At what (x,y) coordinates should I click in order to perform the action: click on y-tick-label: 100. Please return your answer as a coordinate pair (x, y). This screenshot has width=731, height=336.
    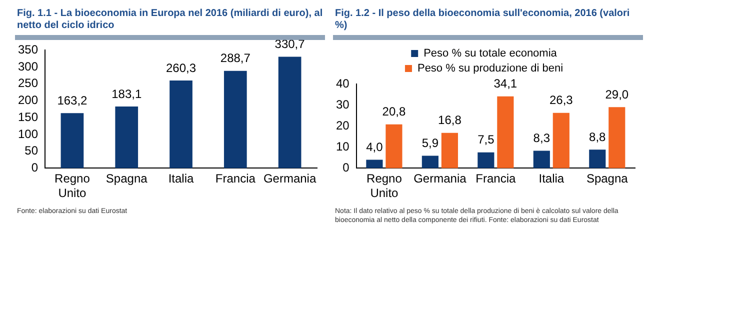
    Looking at the image, I should click on (28, 133).